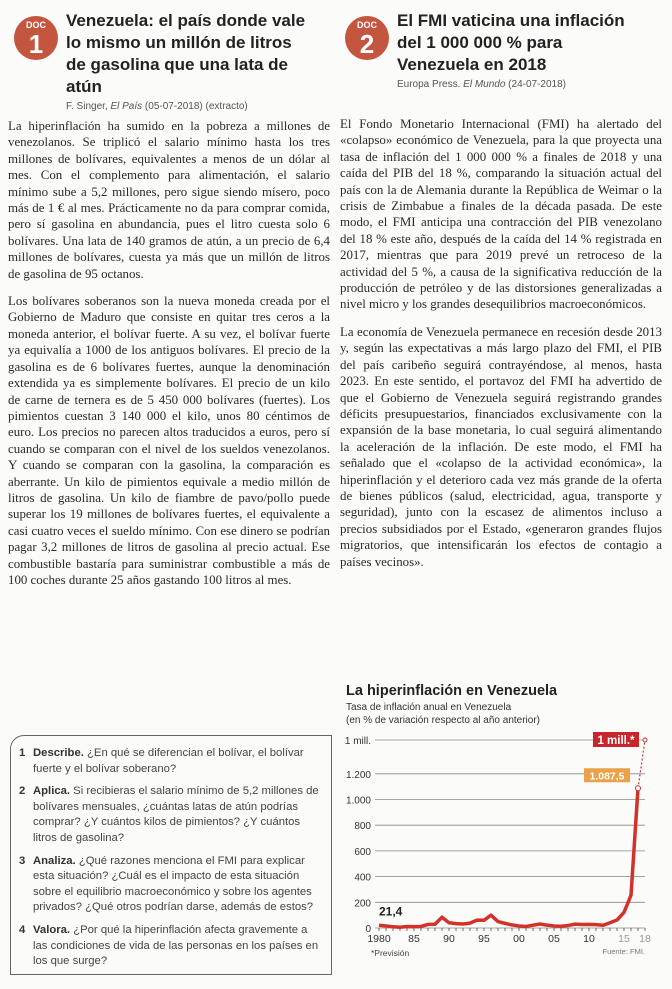 This screenshot has height=989, width=672. I want to click on forecast-label: 1 mill.*, so click(616, 741).